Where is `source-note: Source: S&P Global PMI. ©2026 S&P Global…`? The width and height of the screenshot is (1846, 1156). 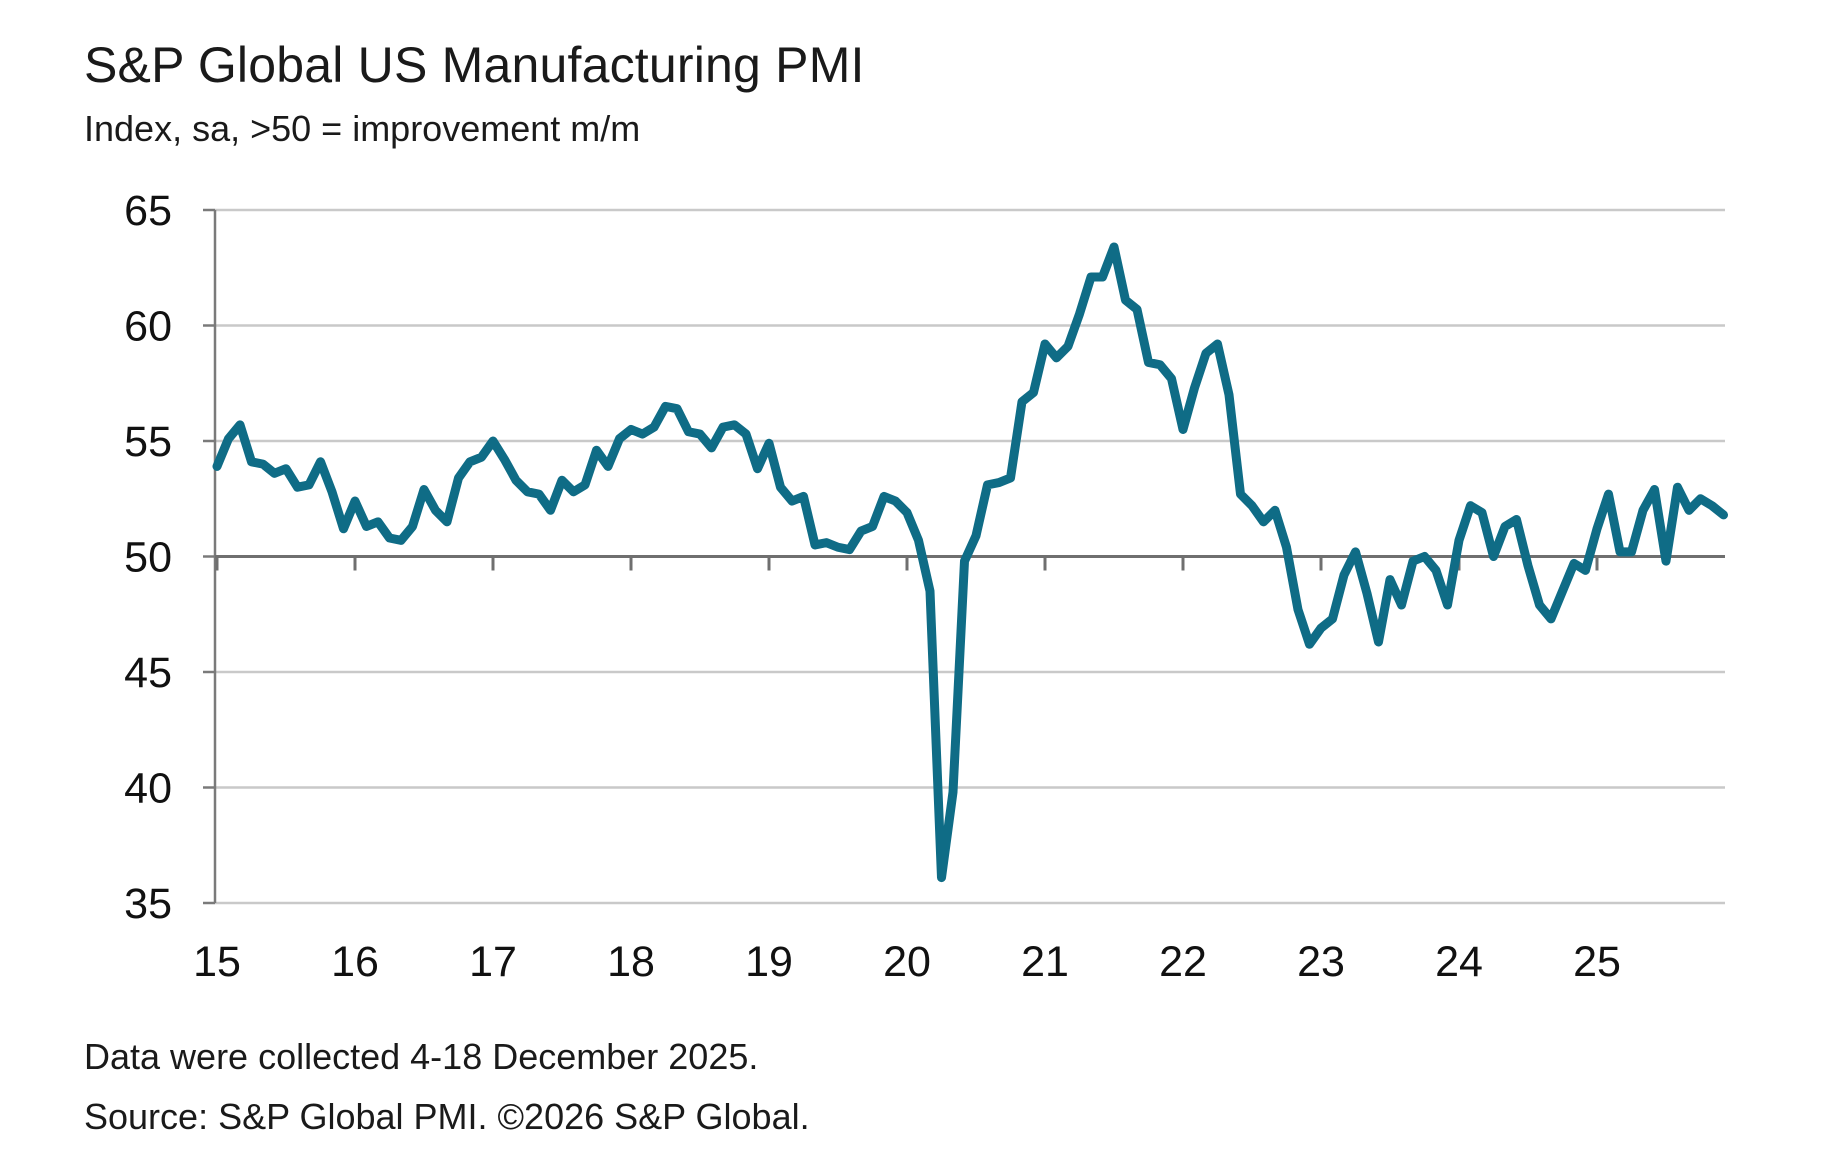 source-note: Source: S&P Global PMI. ©2026 S&P Global… is located at coordinates (447, 1116).